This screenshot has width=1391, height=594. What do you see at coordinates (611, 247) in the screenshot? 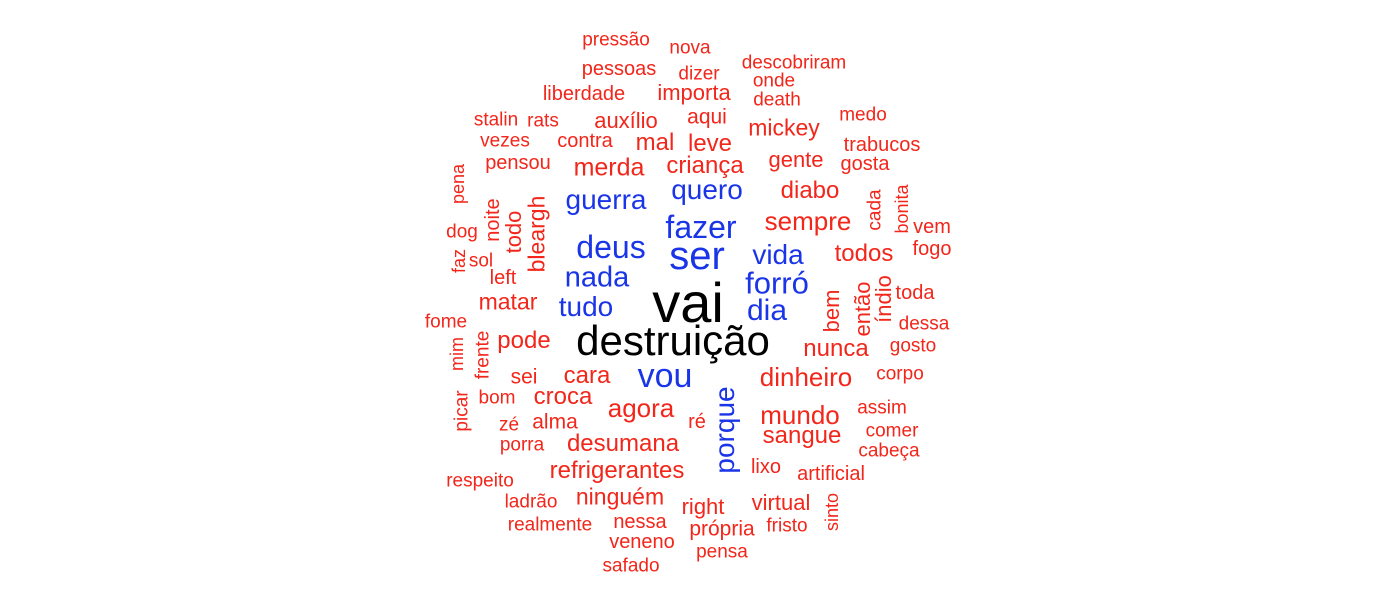
I see `word-deus: deus` at bounding box center [611, 247].